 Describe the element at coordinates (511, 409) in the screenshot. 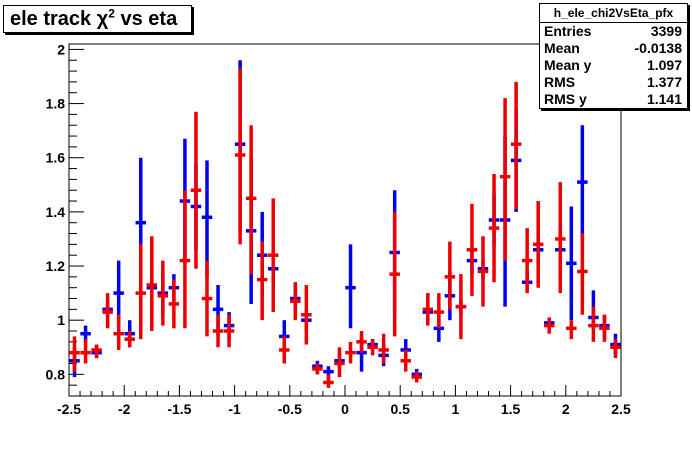

I see `x-tick-label: 1.5` at that location.